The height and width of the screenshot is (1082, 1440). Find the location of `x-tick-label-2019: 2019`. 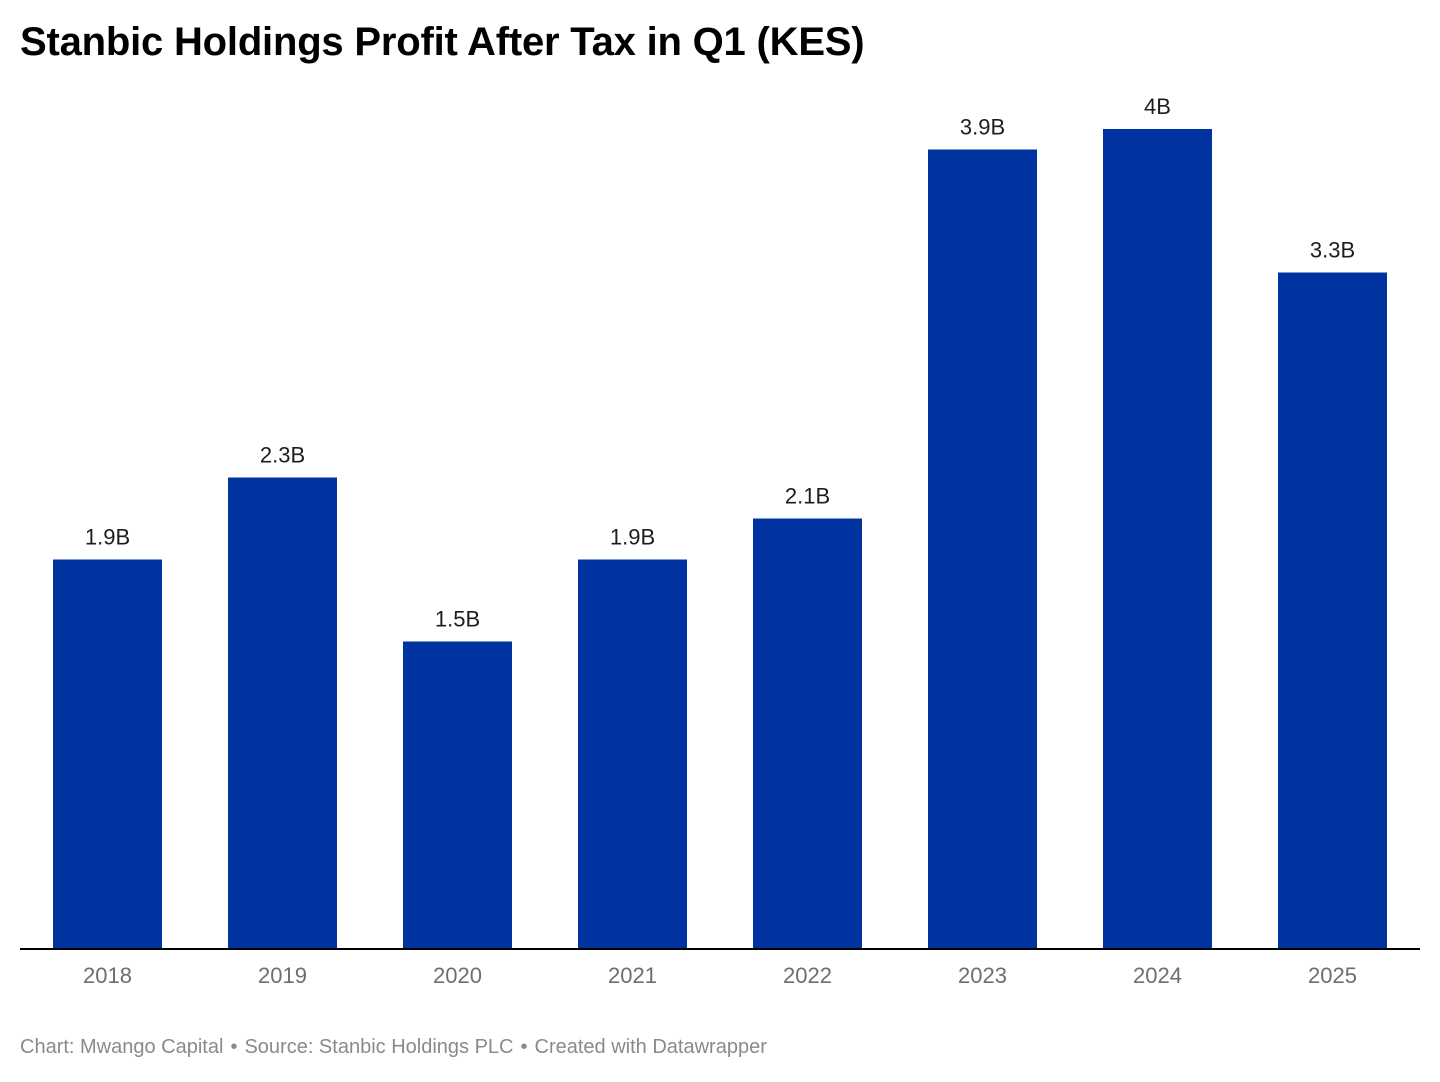

x-tick-label-2019: 2019 is located at coordinates (282, 975).